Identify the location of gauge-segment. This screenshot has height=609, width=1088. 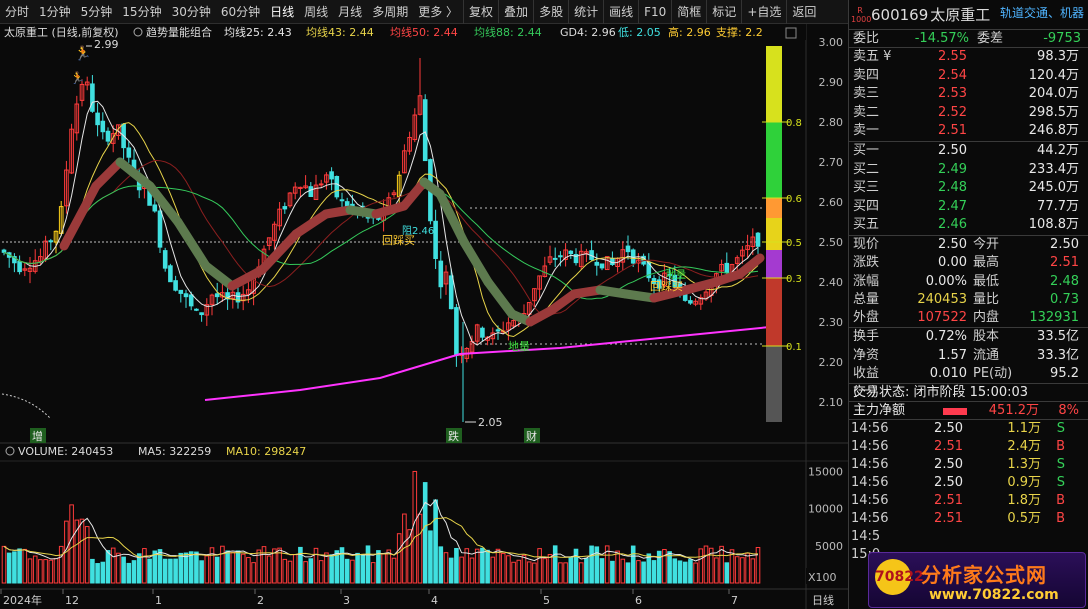
(774, 234).